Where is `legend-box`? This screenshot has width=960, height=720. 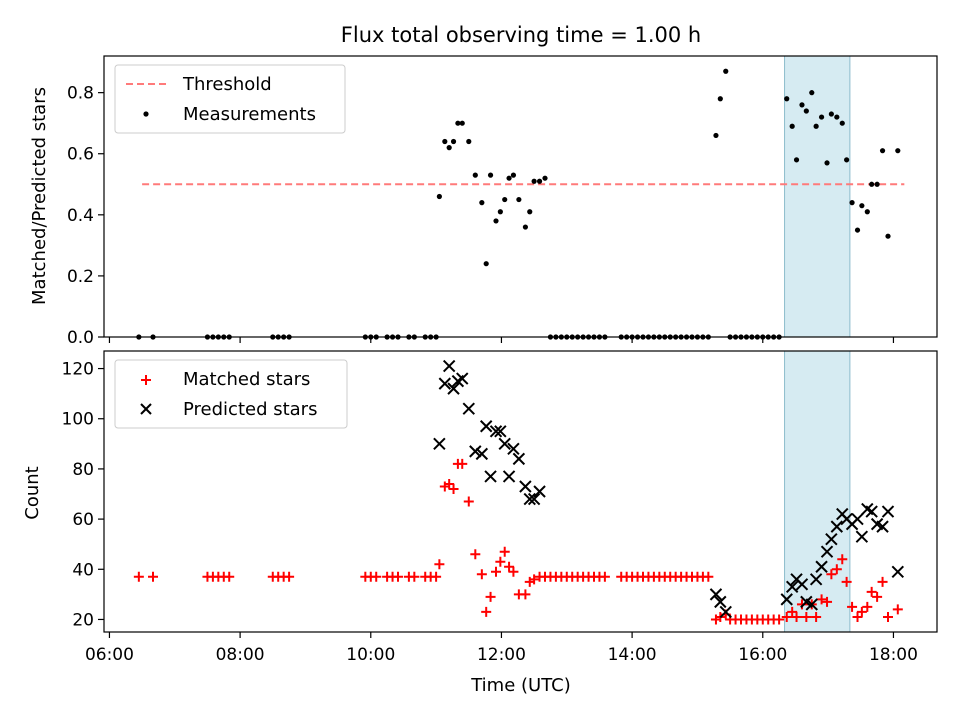 legend-box is located at coordinates (231, 394).